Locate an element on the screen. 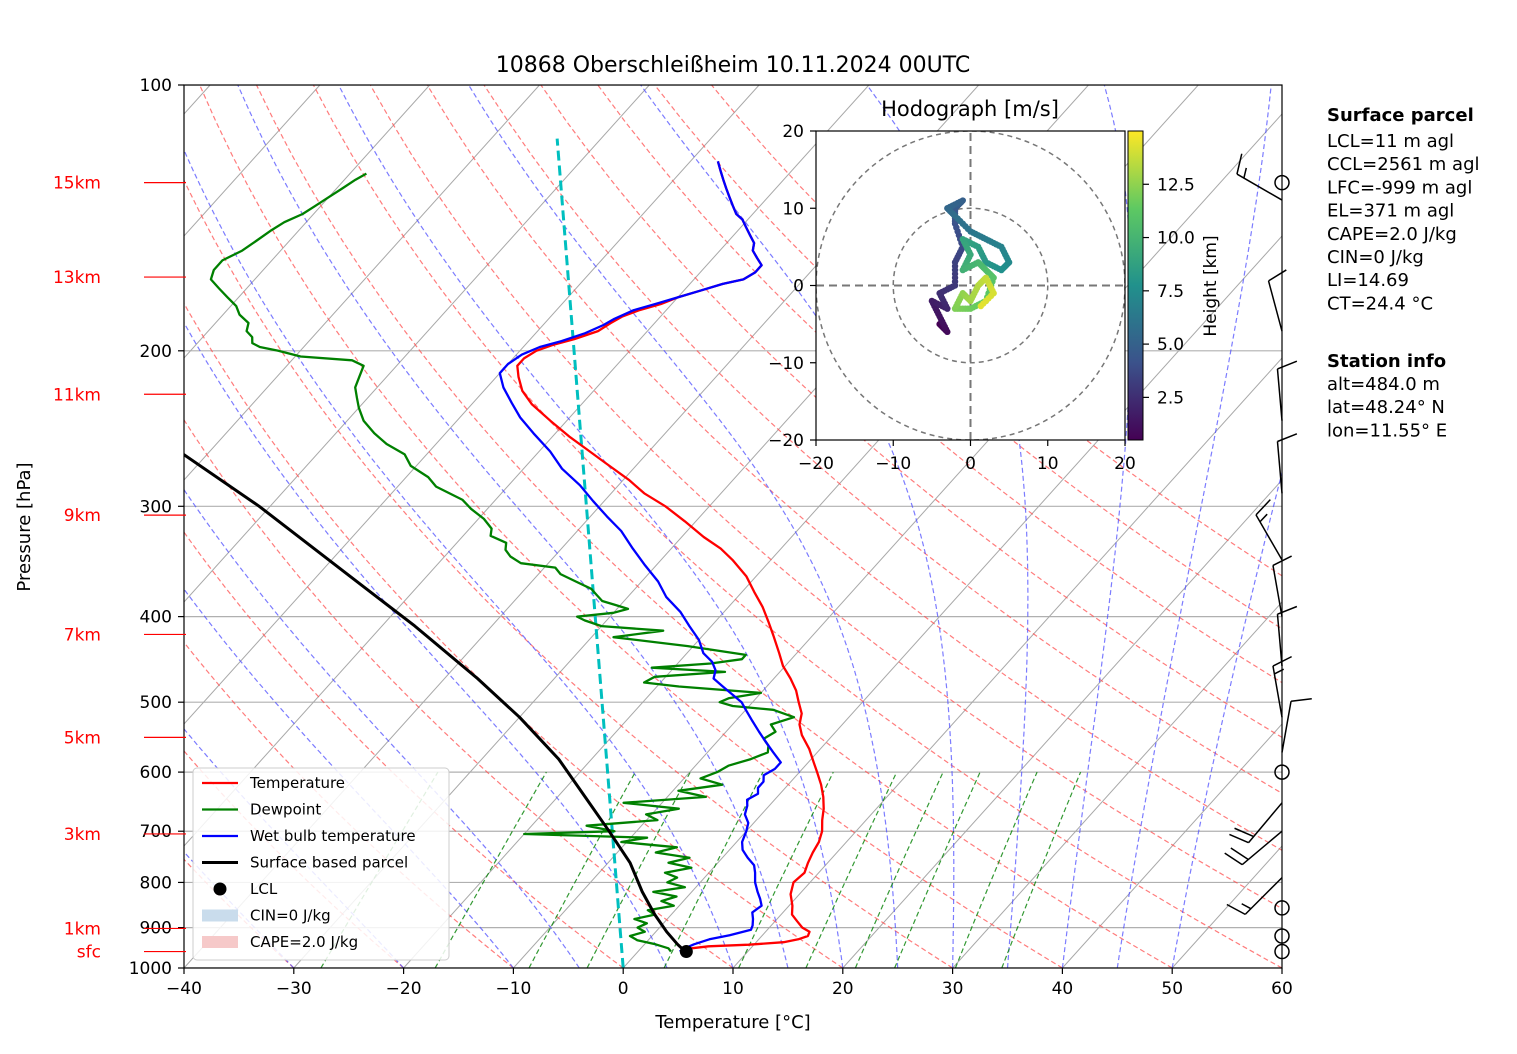 The image size is (1517, 1054). legend-item: CAPE=2.0 J/kg is located at coordinates (280, 942).